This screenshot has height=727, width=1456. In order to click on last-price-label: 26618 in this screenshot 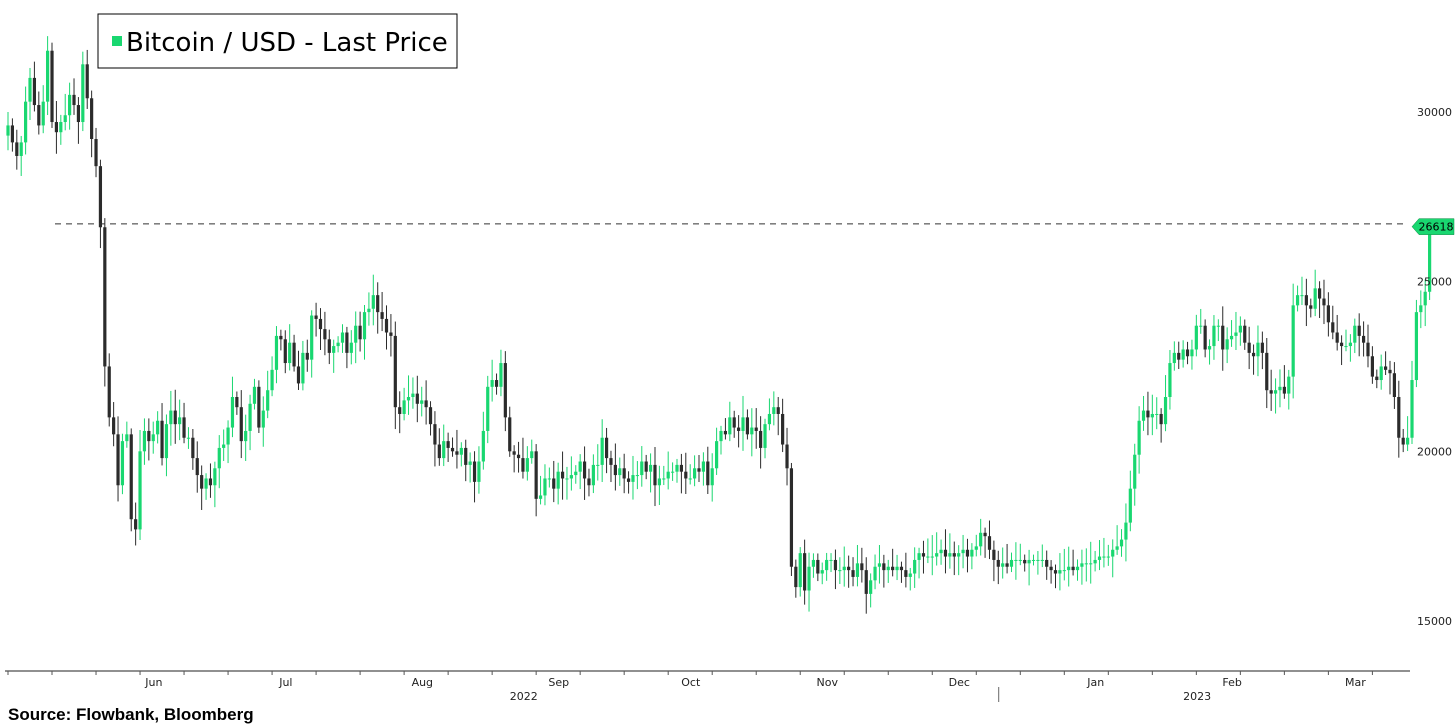, I will do `click(1436, 227)`.